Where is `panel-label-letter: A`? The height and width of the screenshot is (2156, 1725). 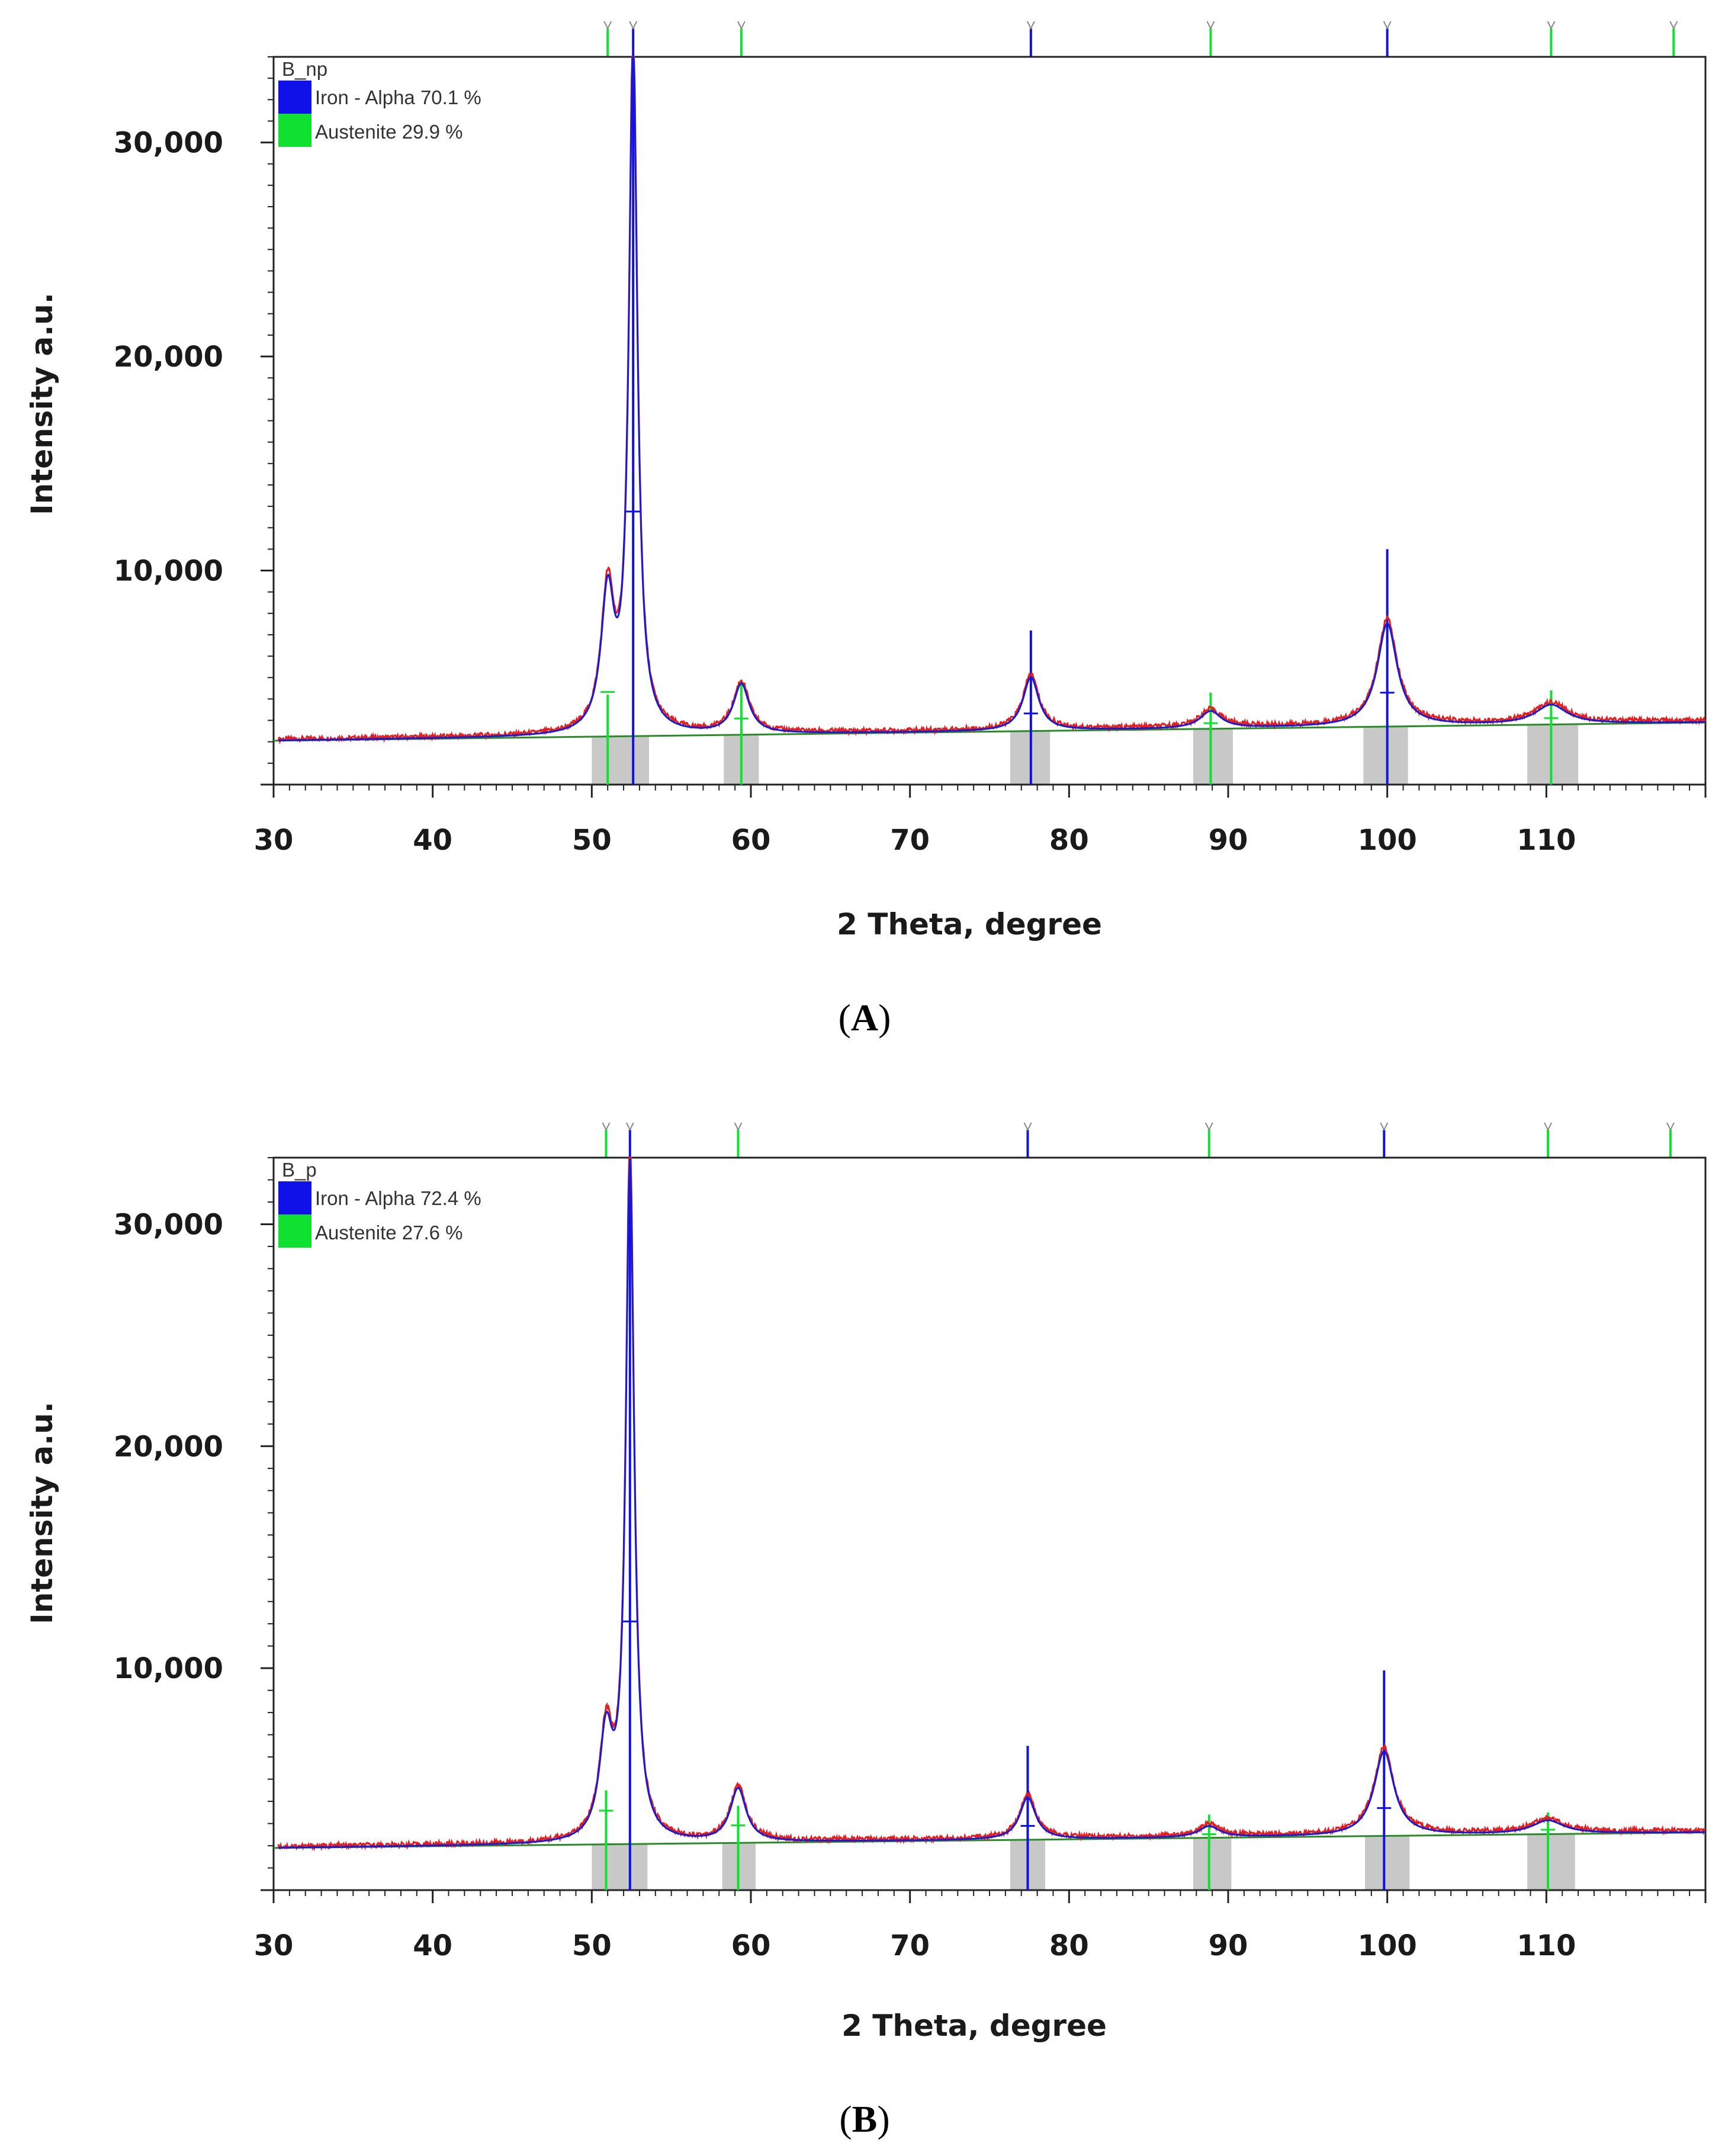 panel-label-letter: A is located at coordinates (864, 1018).